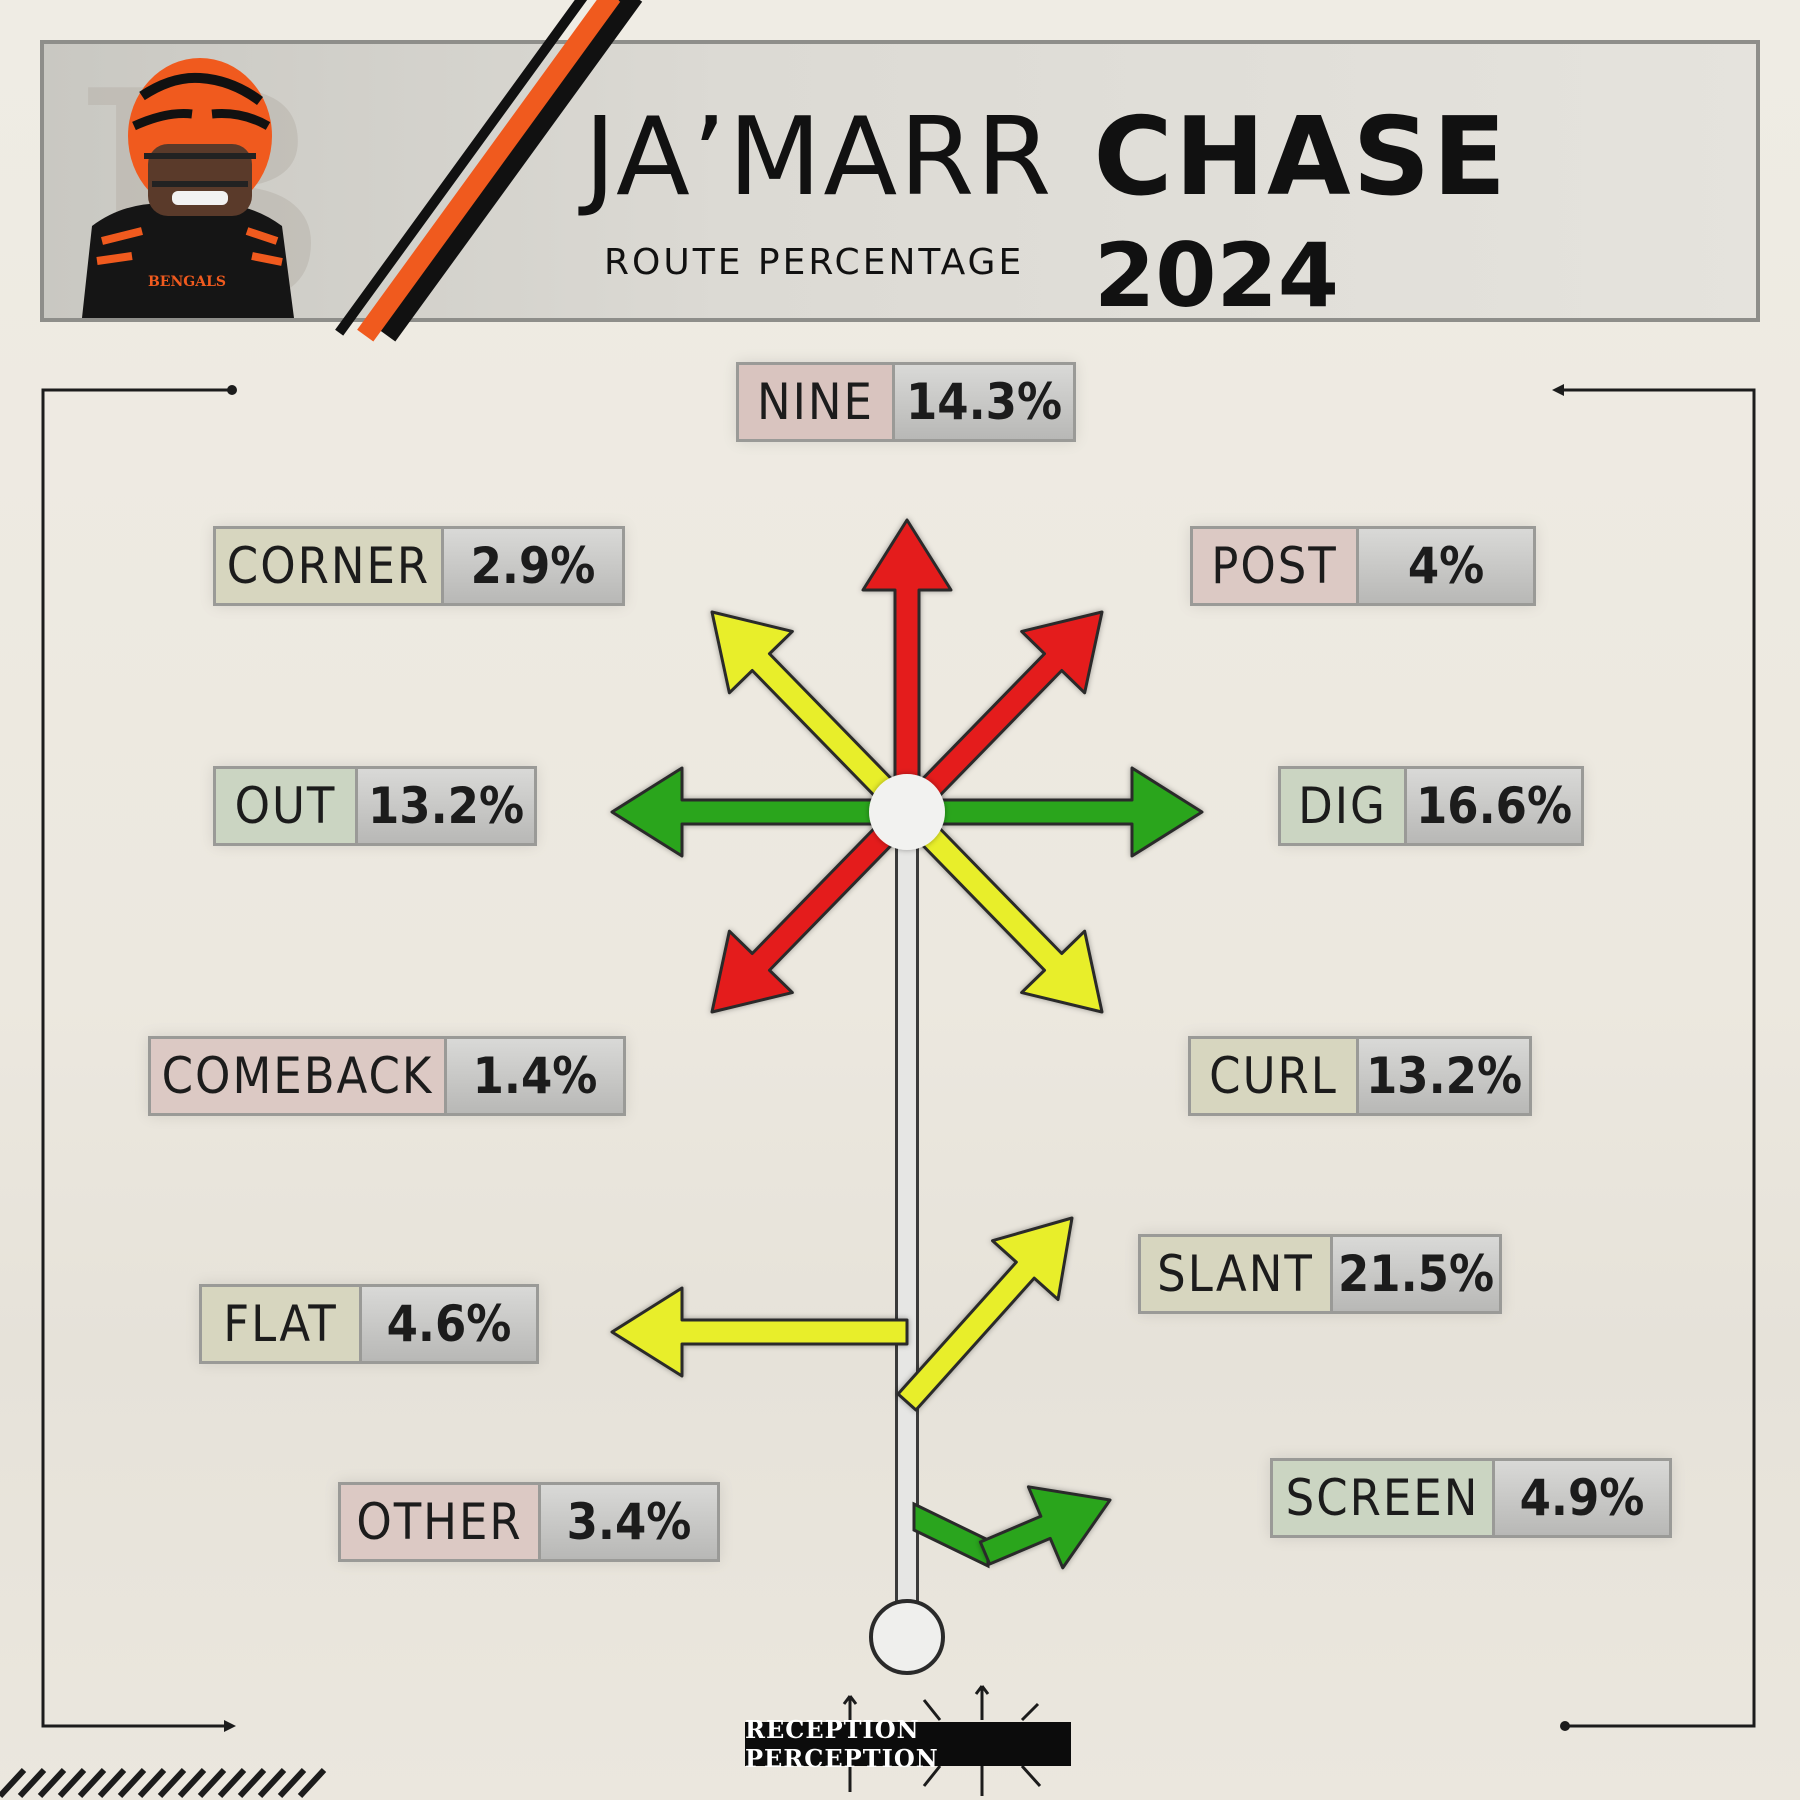 This screenshot has height=1800, width=1800. Describe the element at coordinates (187, 282) in the screenshot. I see `jersey-wordmark: BENGALS` at that location.